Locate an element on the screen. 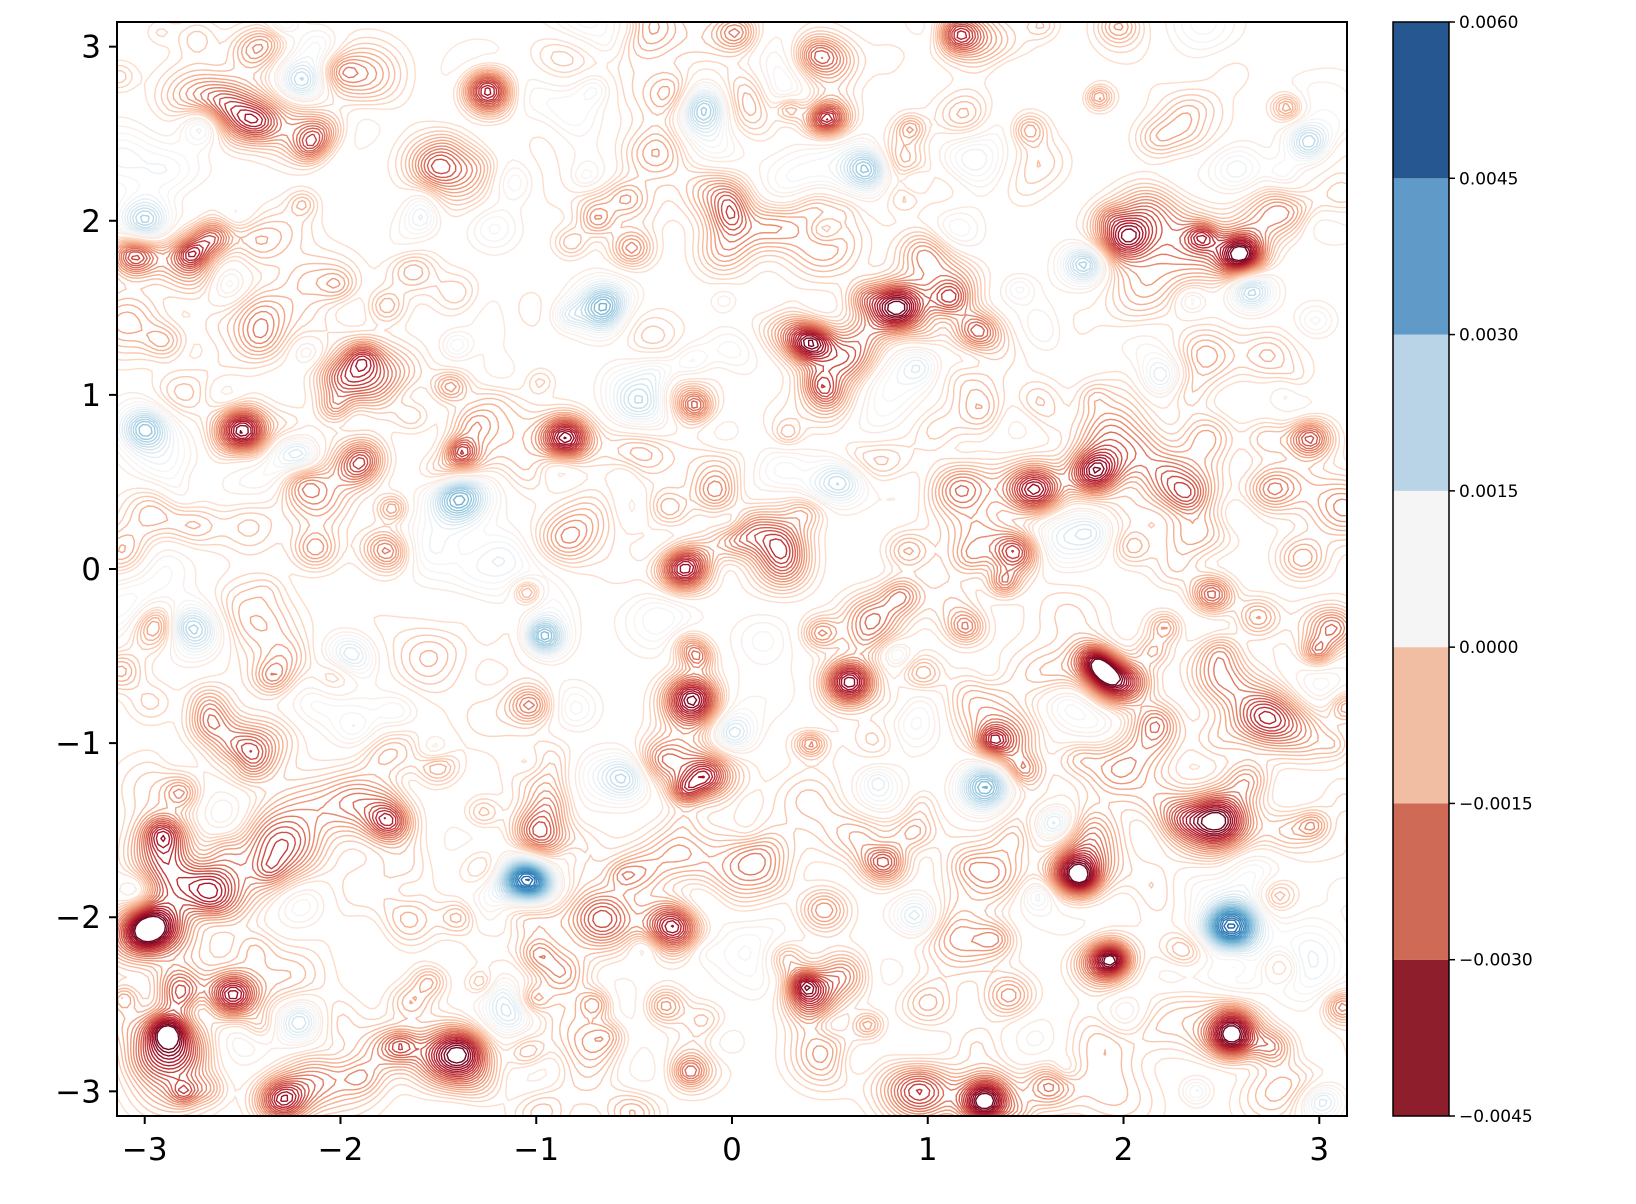  y-tick-label: 3 is located at coordinates (91, 48).